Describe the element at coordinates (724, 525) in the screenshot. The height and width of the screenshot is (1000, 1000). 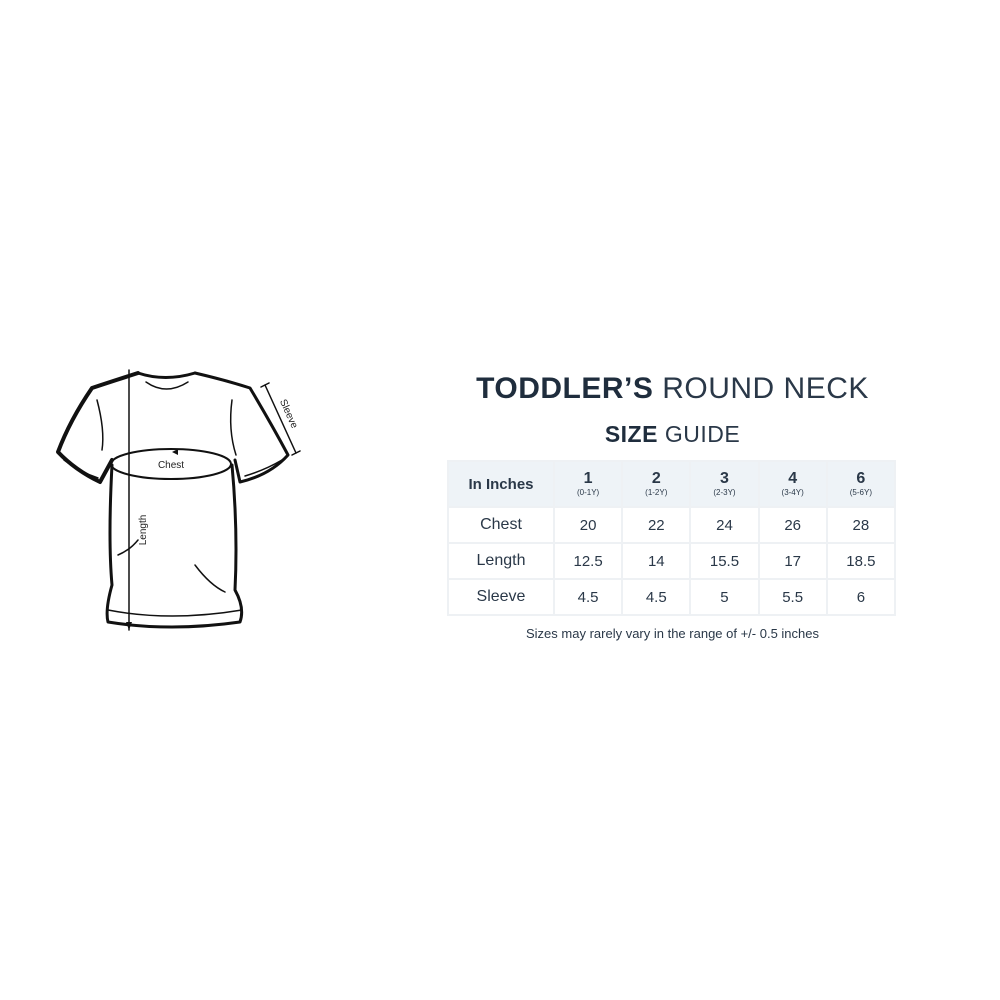
I see `table-cell: 24` at that location.